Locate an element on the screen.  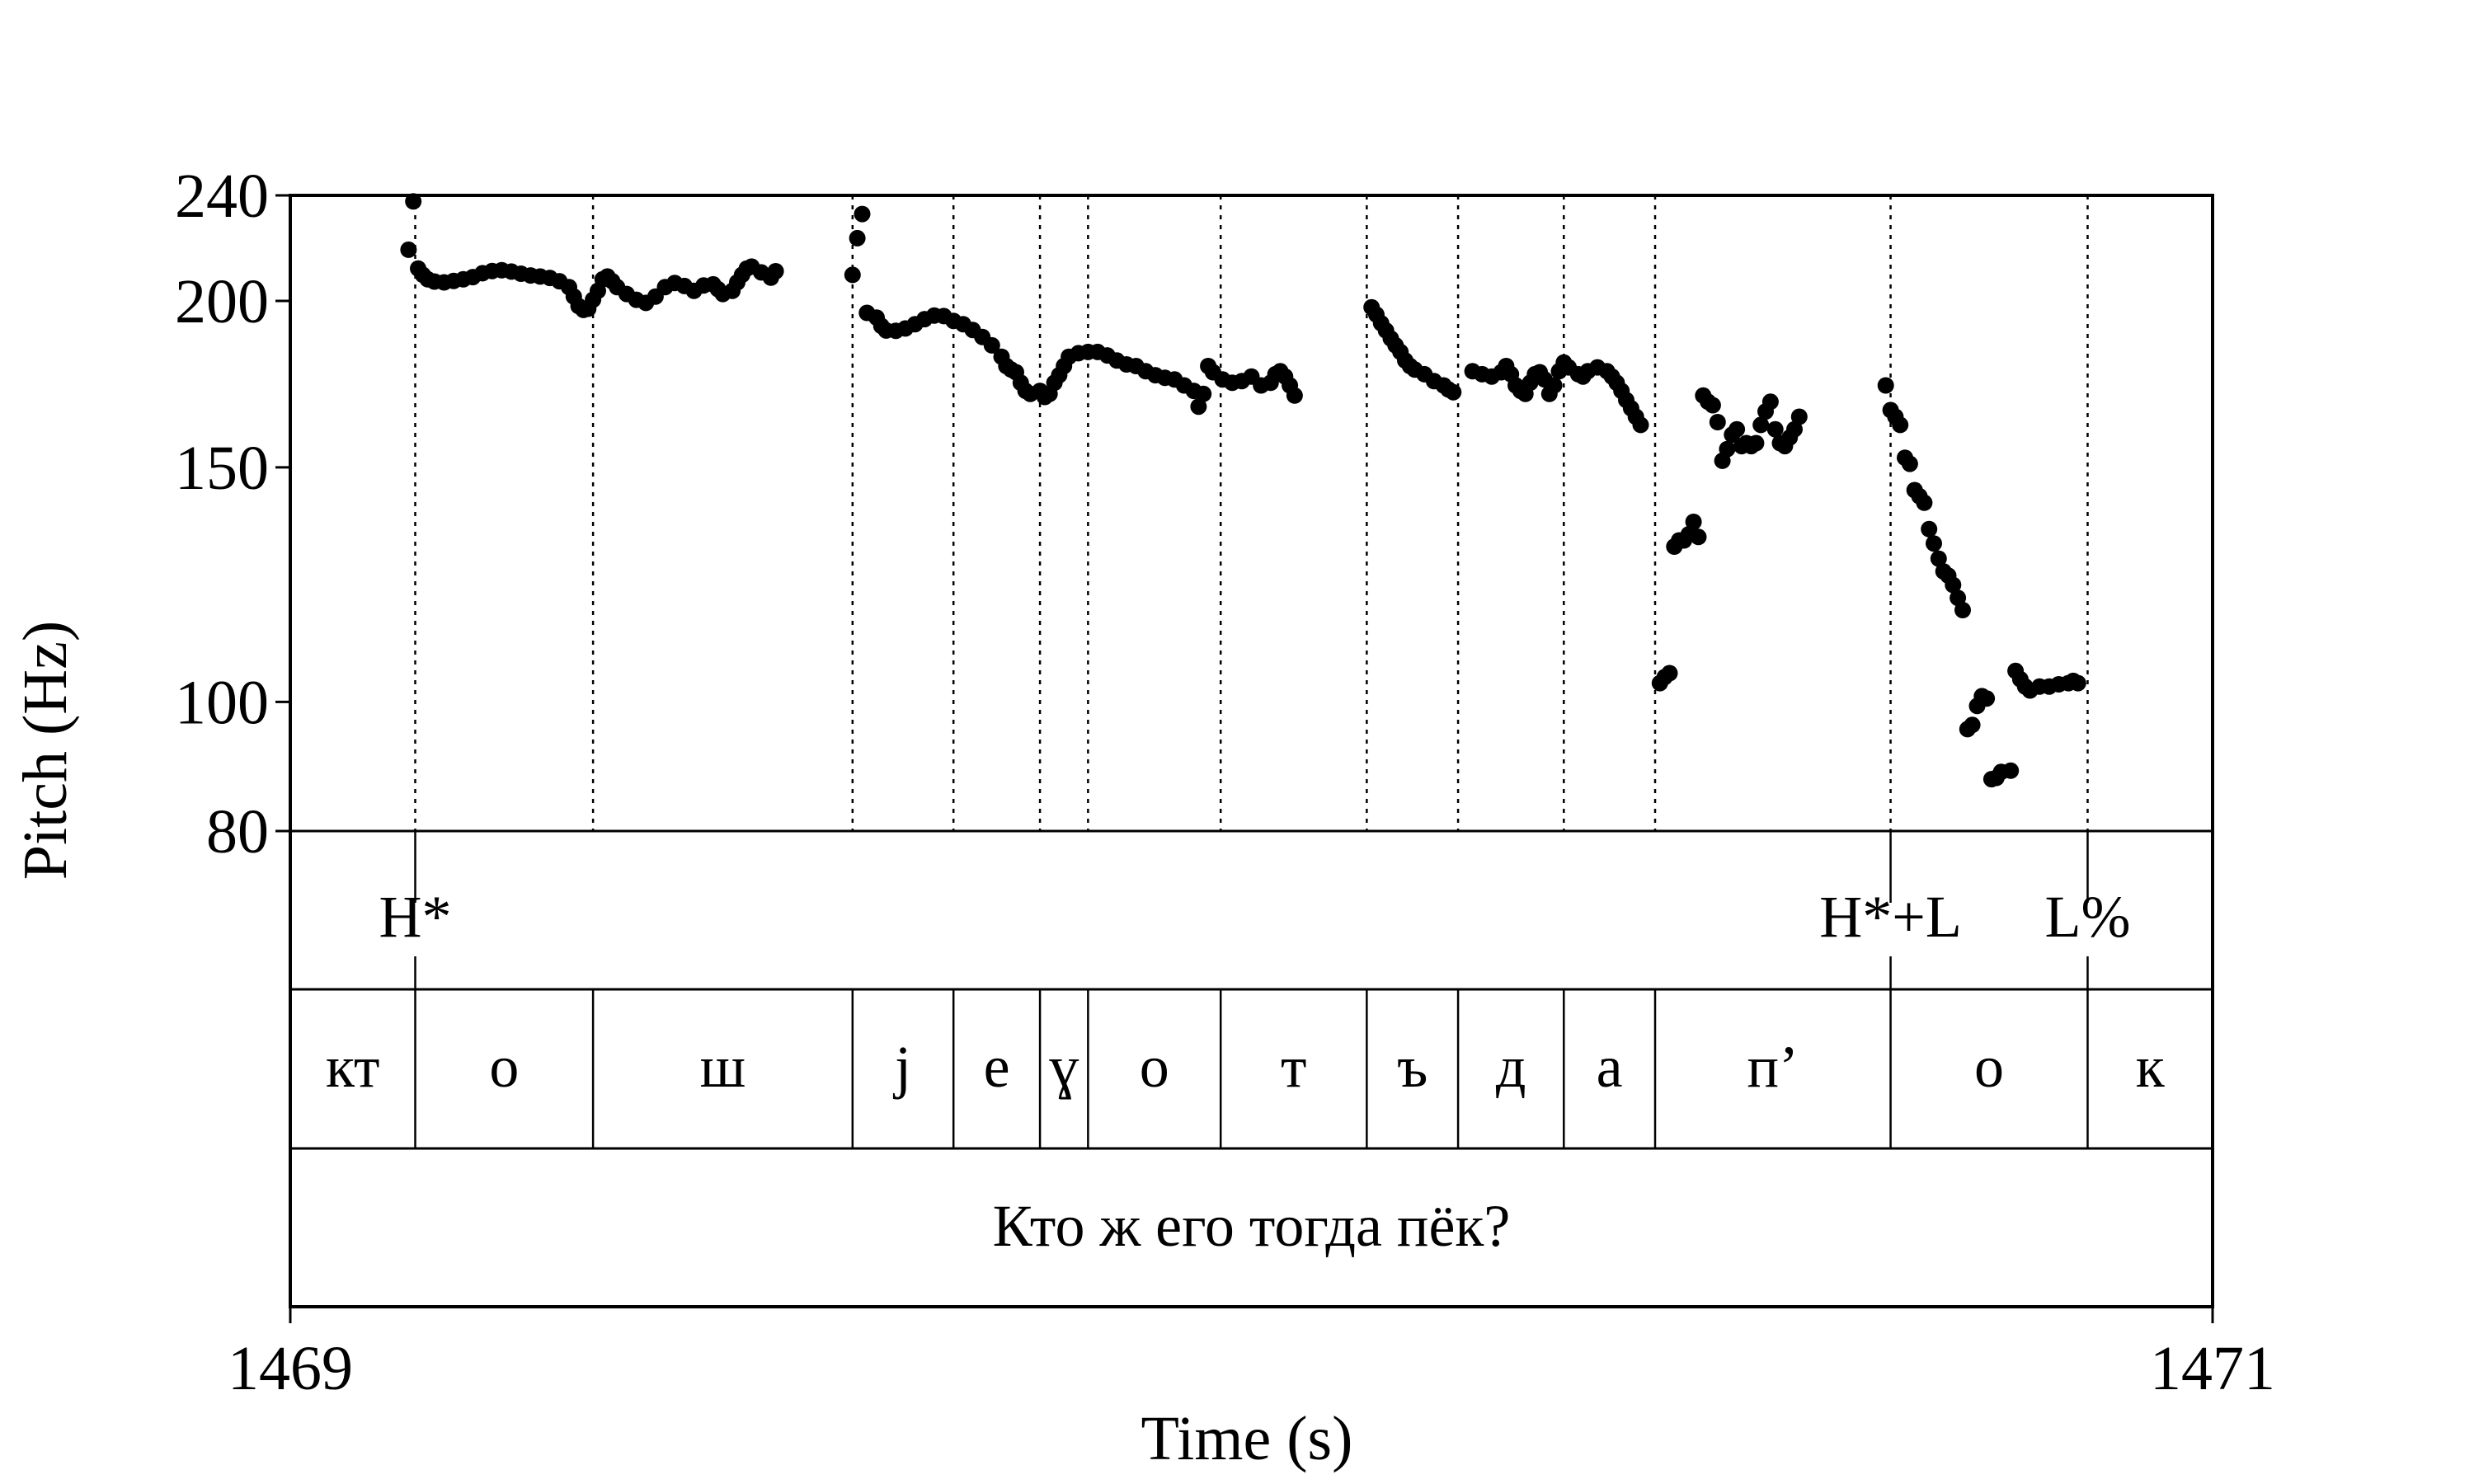
segment-label: т is located at coordinates (1293, 1067).